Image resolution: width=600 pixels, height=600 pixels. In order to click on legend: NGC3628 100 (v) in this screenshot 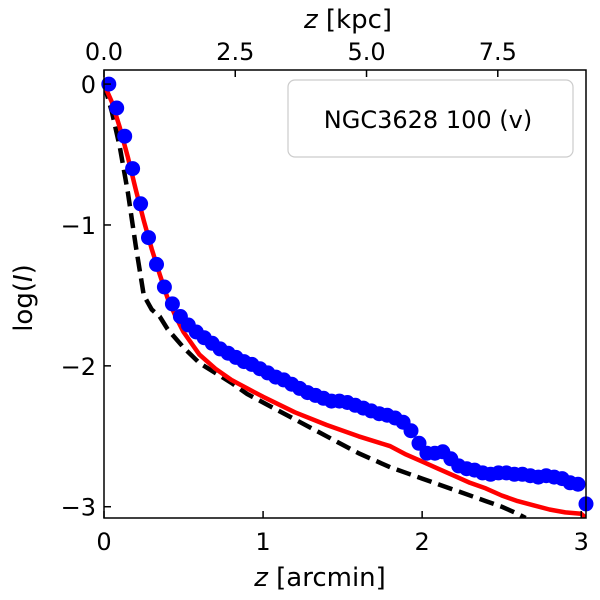, I will do `click(430, 118)`.